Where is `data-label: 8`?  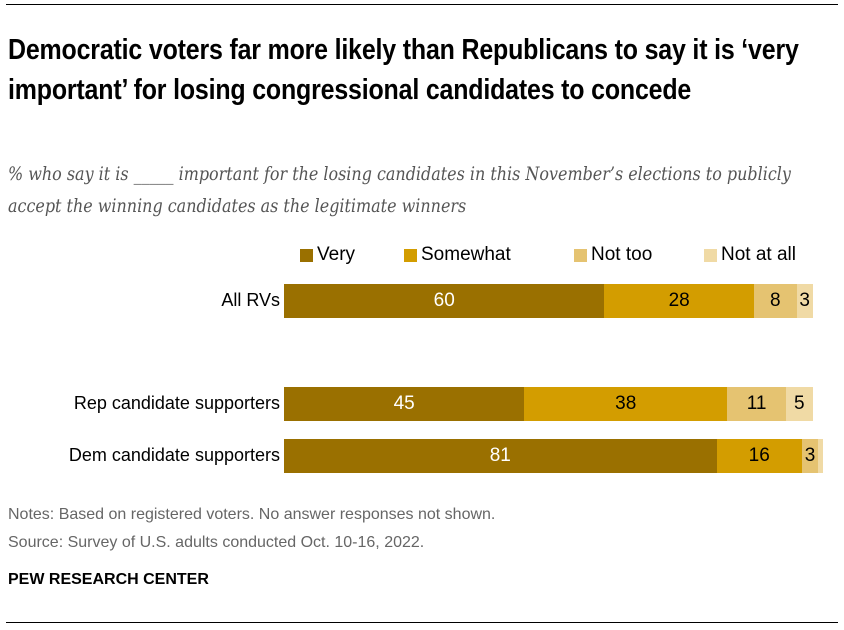 data-label: 8 is located at coordinates (775, 300).